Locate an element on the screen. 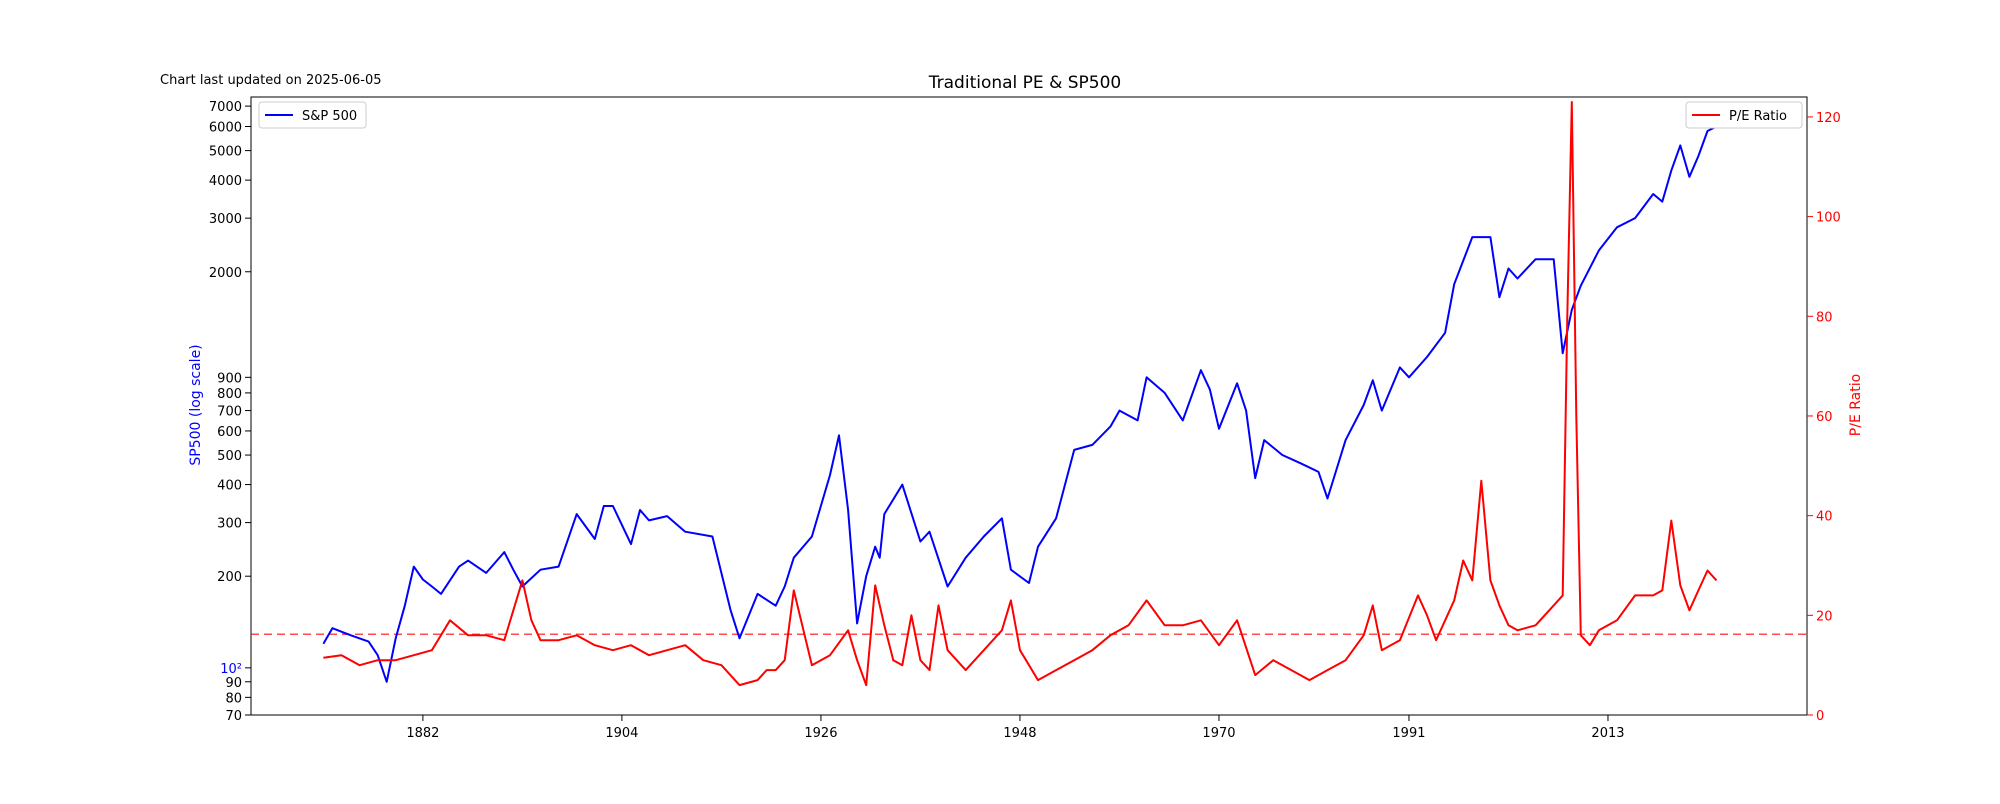  x-tick-label-3: 1948 is located at coordinates (1019, 733).